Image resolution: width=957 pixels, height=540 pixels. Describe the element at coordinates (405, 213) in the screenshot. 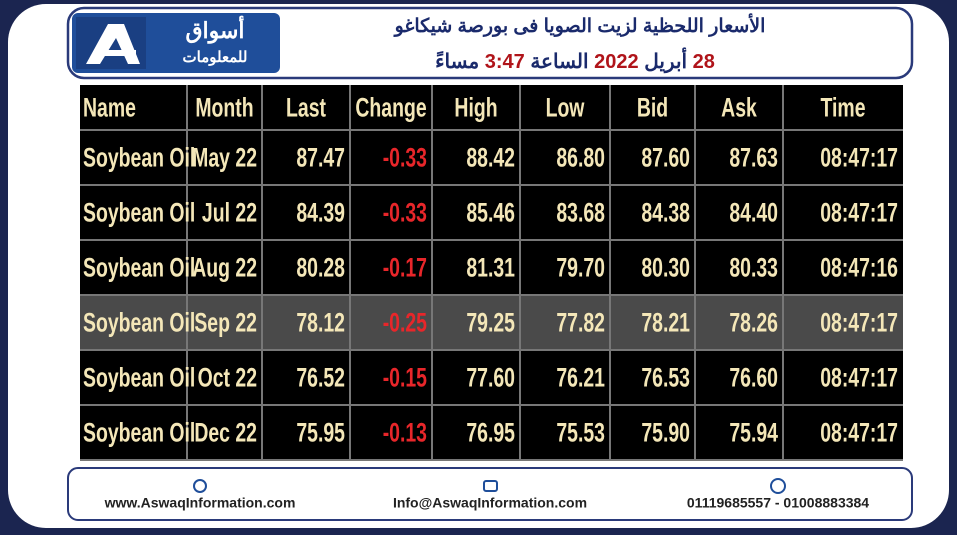

I see `cell-cell: -0.33` at that location.